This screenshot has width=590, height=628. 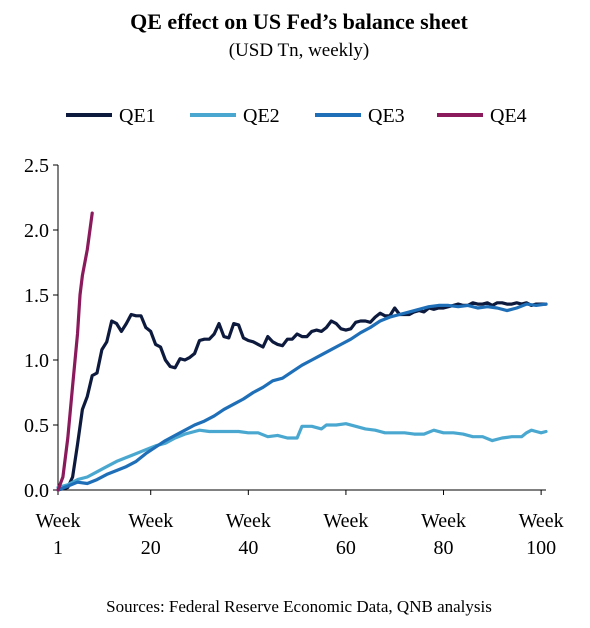 What do you see at coordinates (248, 534) in the screenshot?
I see `x-tick-label: Week 40` at bounding box center [248, 534].